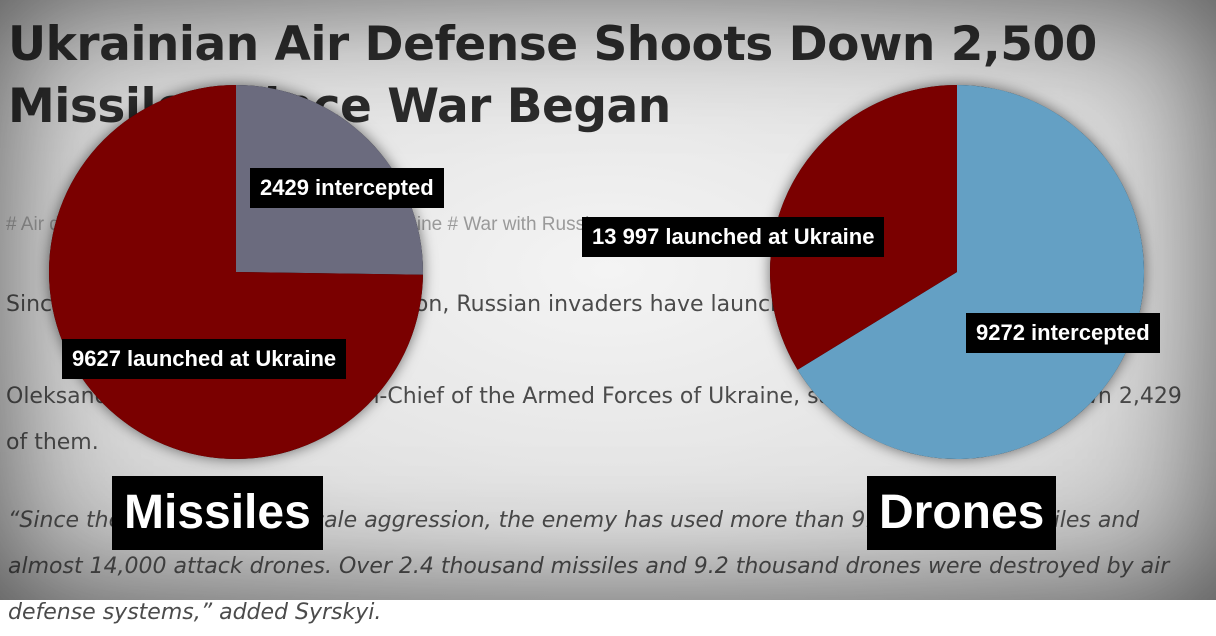 This screenshot has height=636, width=1216. Describe the element at coordinates (733, 237) in the screenshot. I see `drones-launched-label: 13 997 launched at Ukraine` at that location.